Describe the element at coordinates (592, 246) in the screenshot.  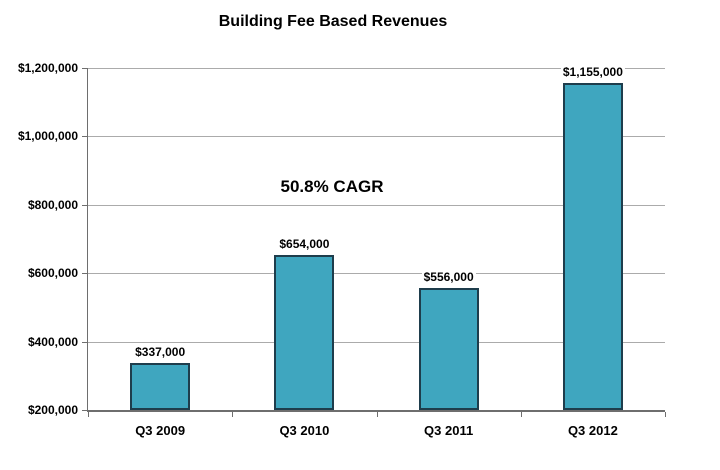
I see `bar-q3-2012` at that location.